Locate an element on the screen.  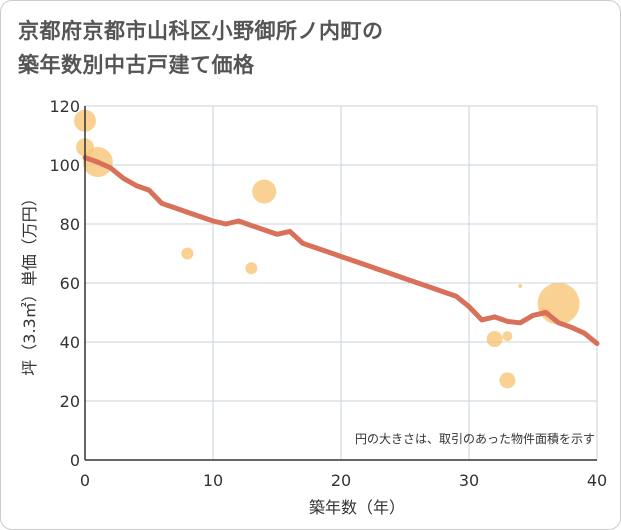
size-annotation: 円の大きさは、取引のあった物件面積を示す is located at coordinates (475, 438).